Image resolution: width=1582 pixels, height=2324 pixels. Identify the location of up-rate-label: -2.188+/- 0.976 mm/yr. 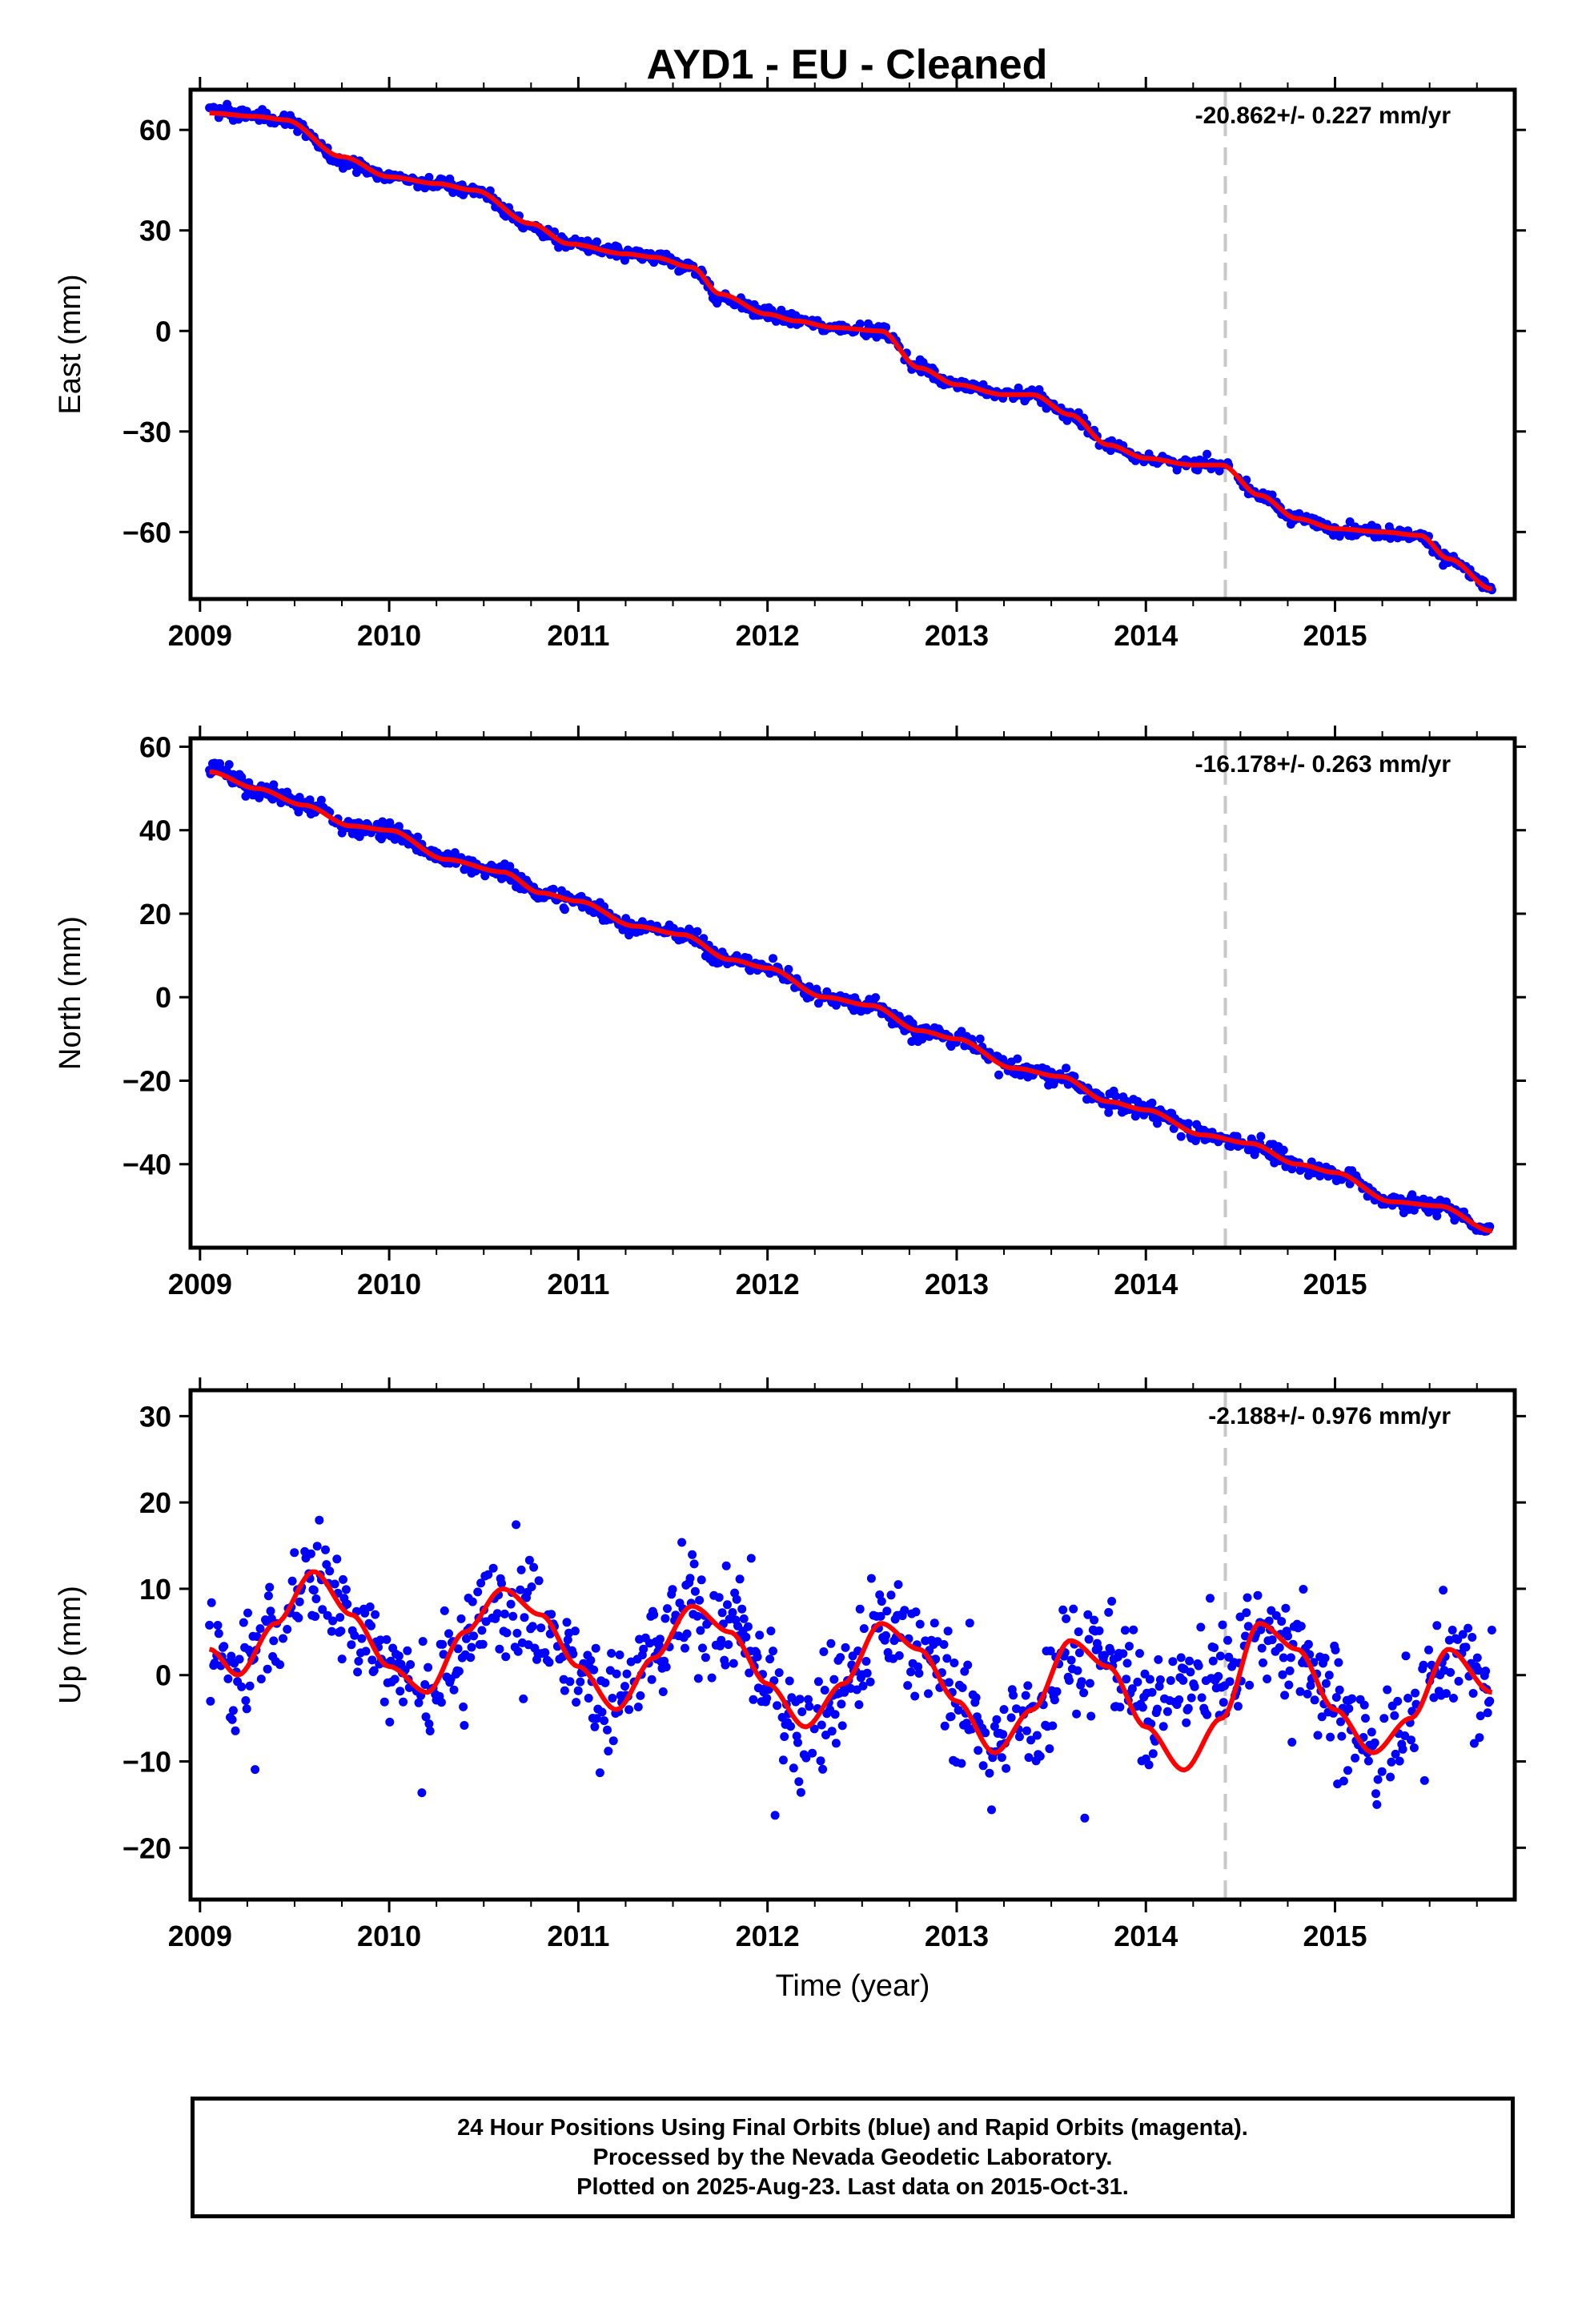
(1329, 1416).